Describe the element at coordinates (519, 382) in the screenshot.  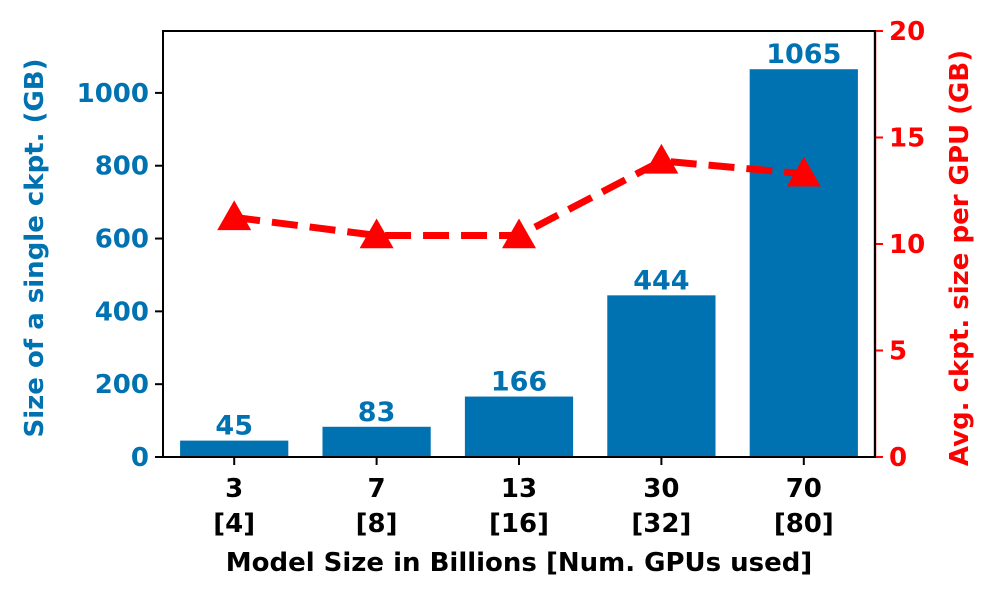
I see `bar-value-label: 166` at that location.